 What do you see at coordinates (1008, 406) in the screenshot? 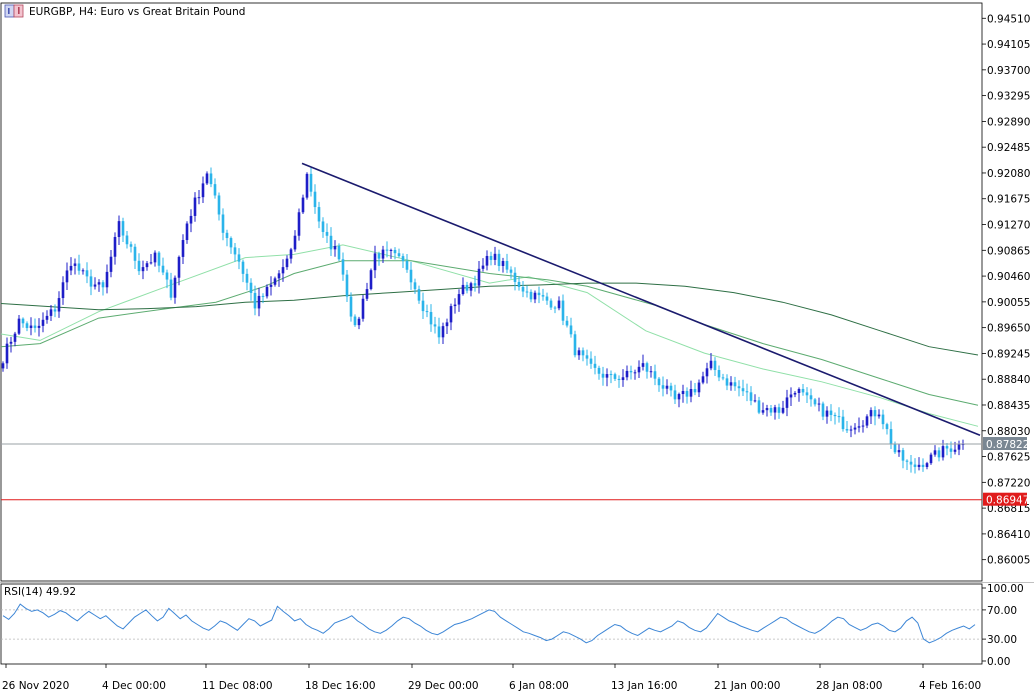
I see `price-axis-label: 0.88435` at bounding box center [1008, 406].